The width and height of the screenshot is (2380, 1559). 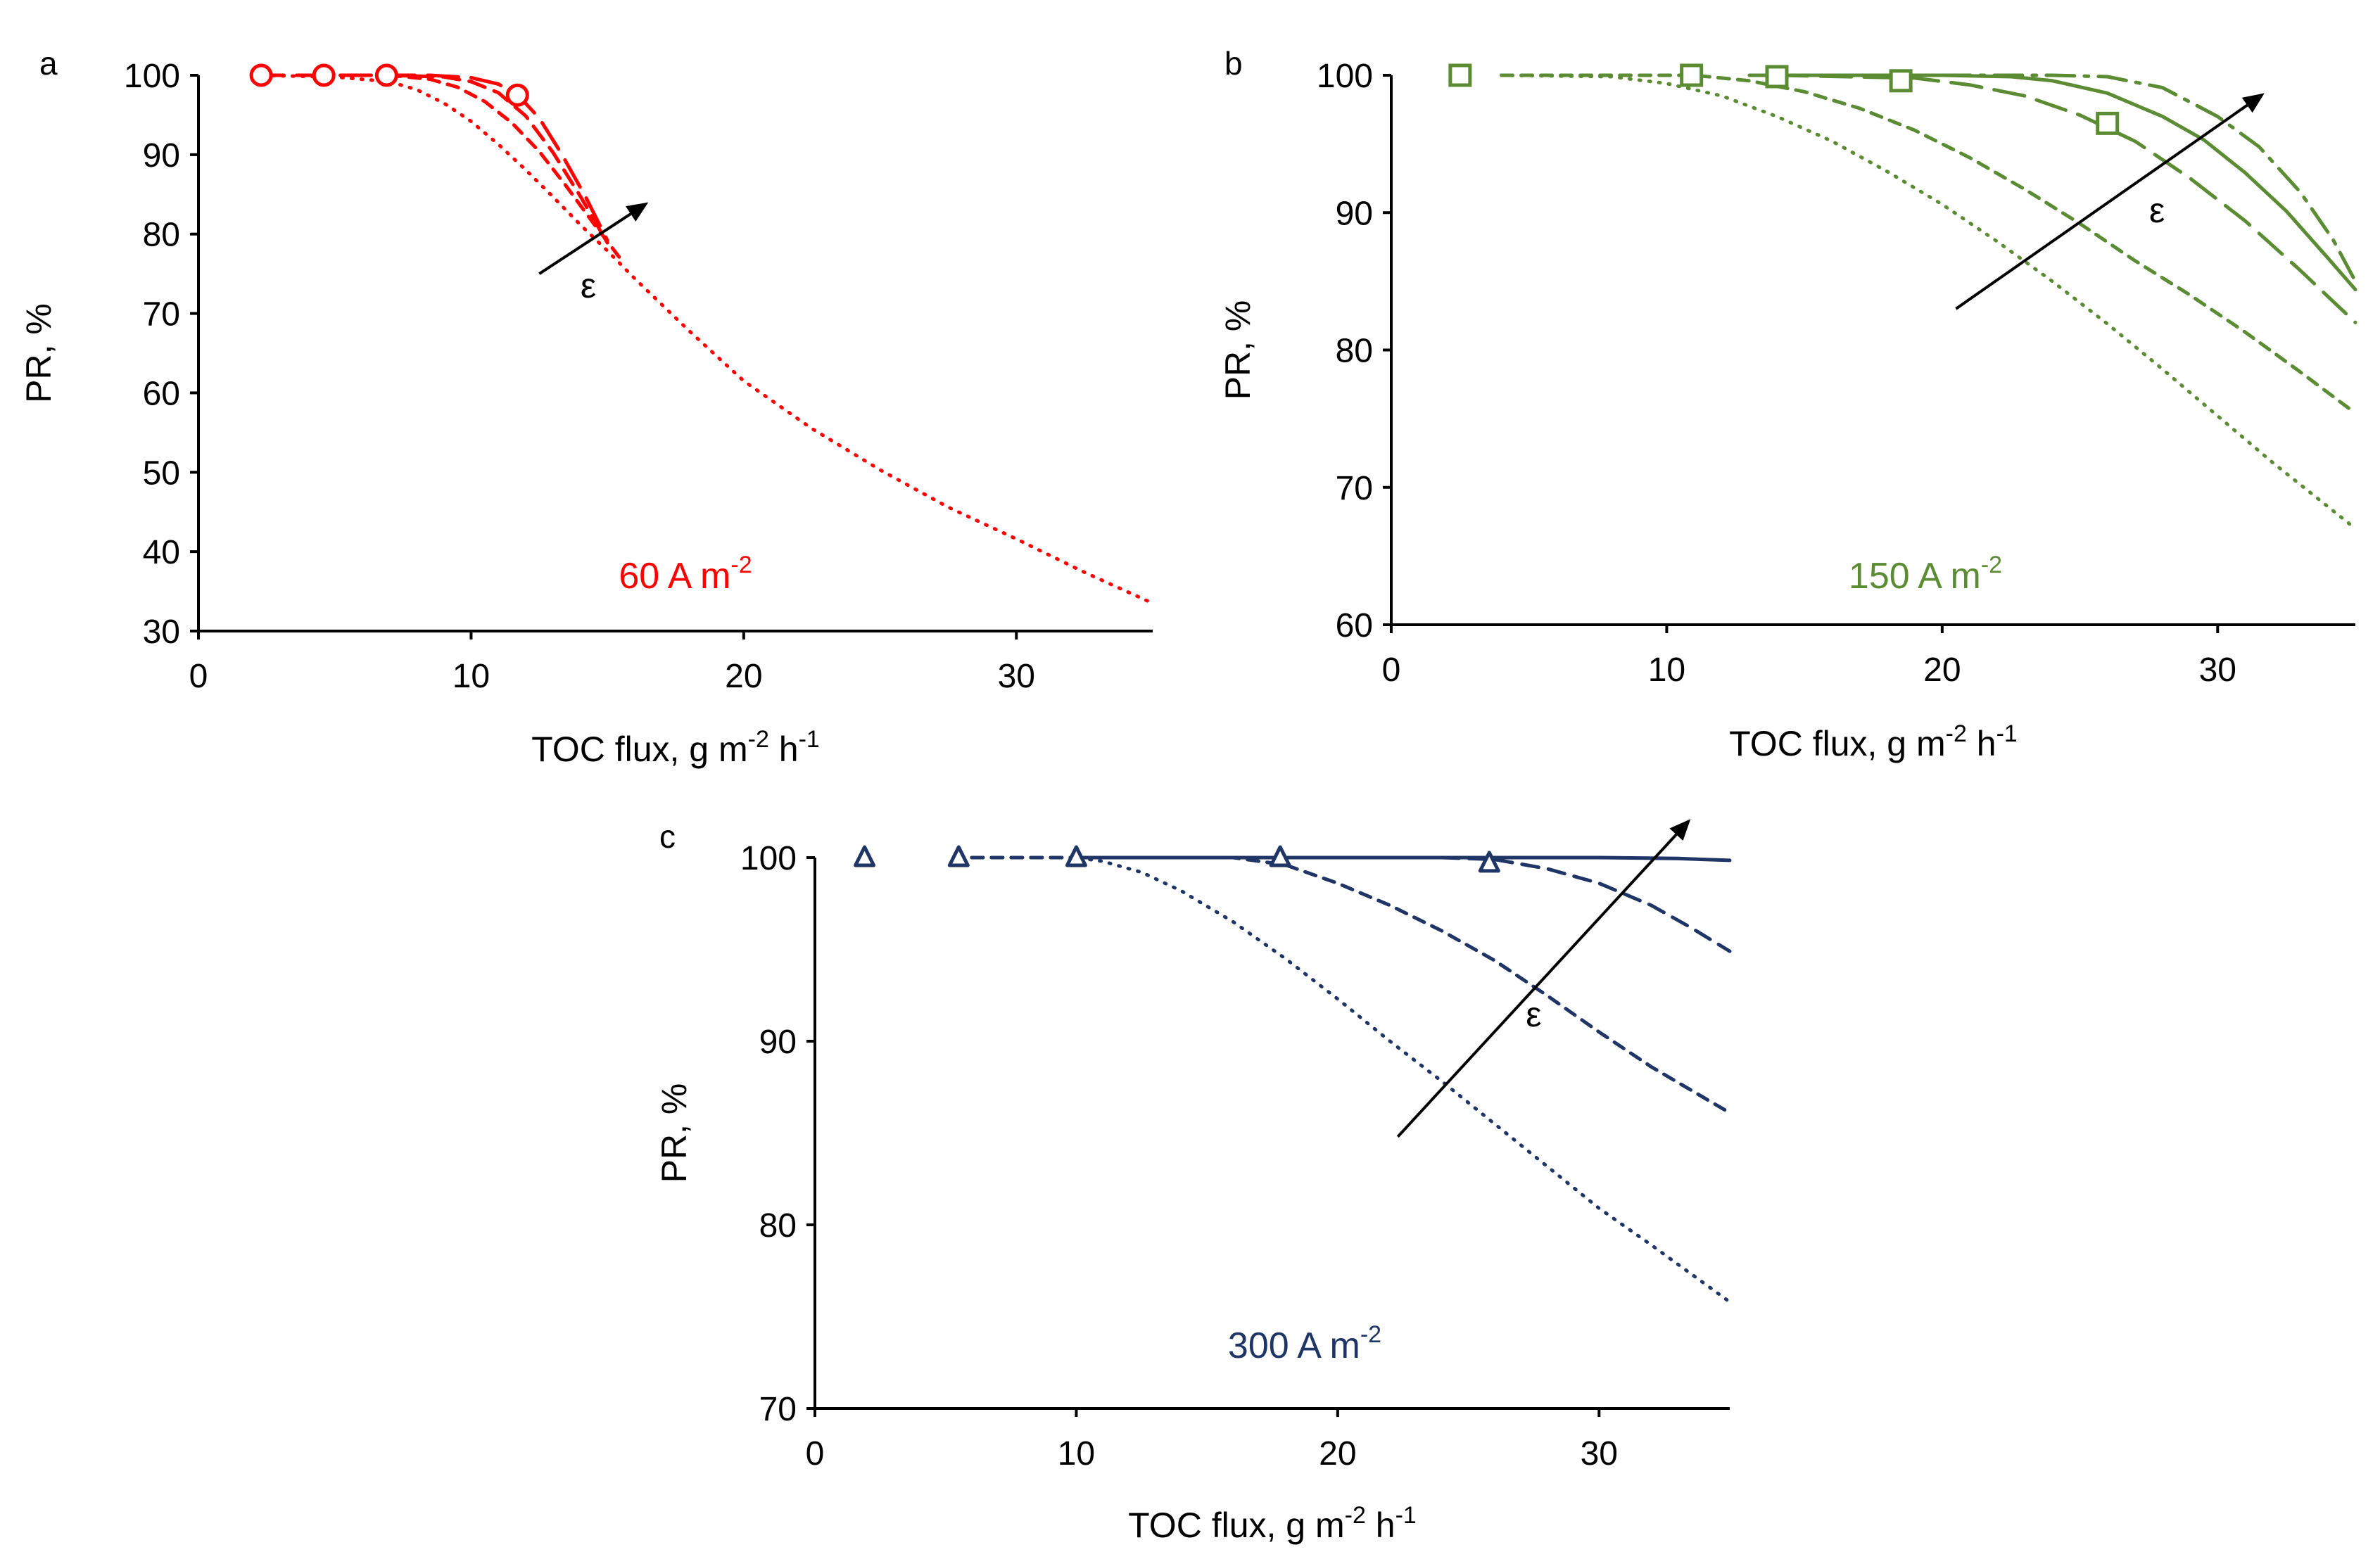 What do you see at coordinates (161, 552) in the screenshot?
I see `y-tick-label: 40` at bounding box center [161, 552].